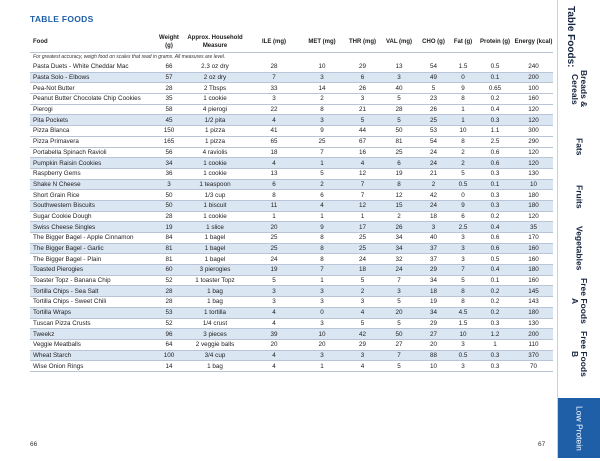  What do you see at coordinates (215, 195) in the screenshot?
I see `value-cell: 1/3 cup` at bounding box center [215, 195].